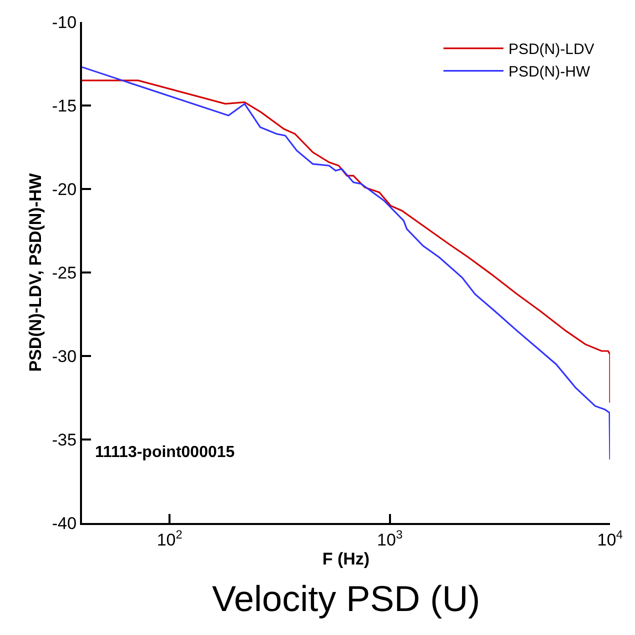 The width and height of the screenshot is (635, 635). What do you see at coordinates (346, 598) in the screenshot?
I see `text: Velocity PSD (U)` at bounding box center [346, 598].